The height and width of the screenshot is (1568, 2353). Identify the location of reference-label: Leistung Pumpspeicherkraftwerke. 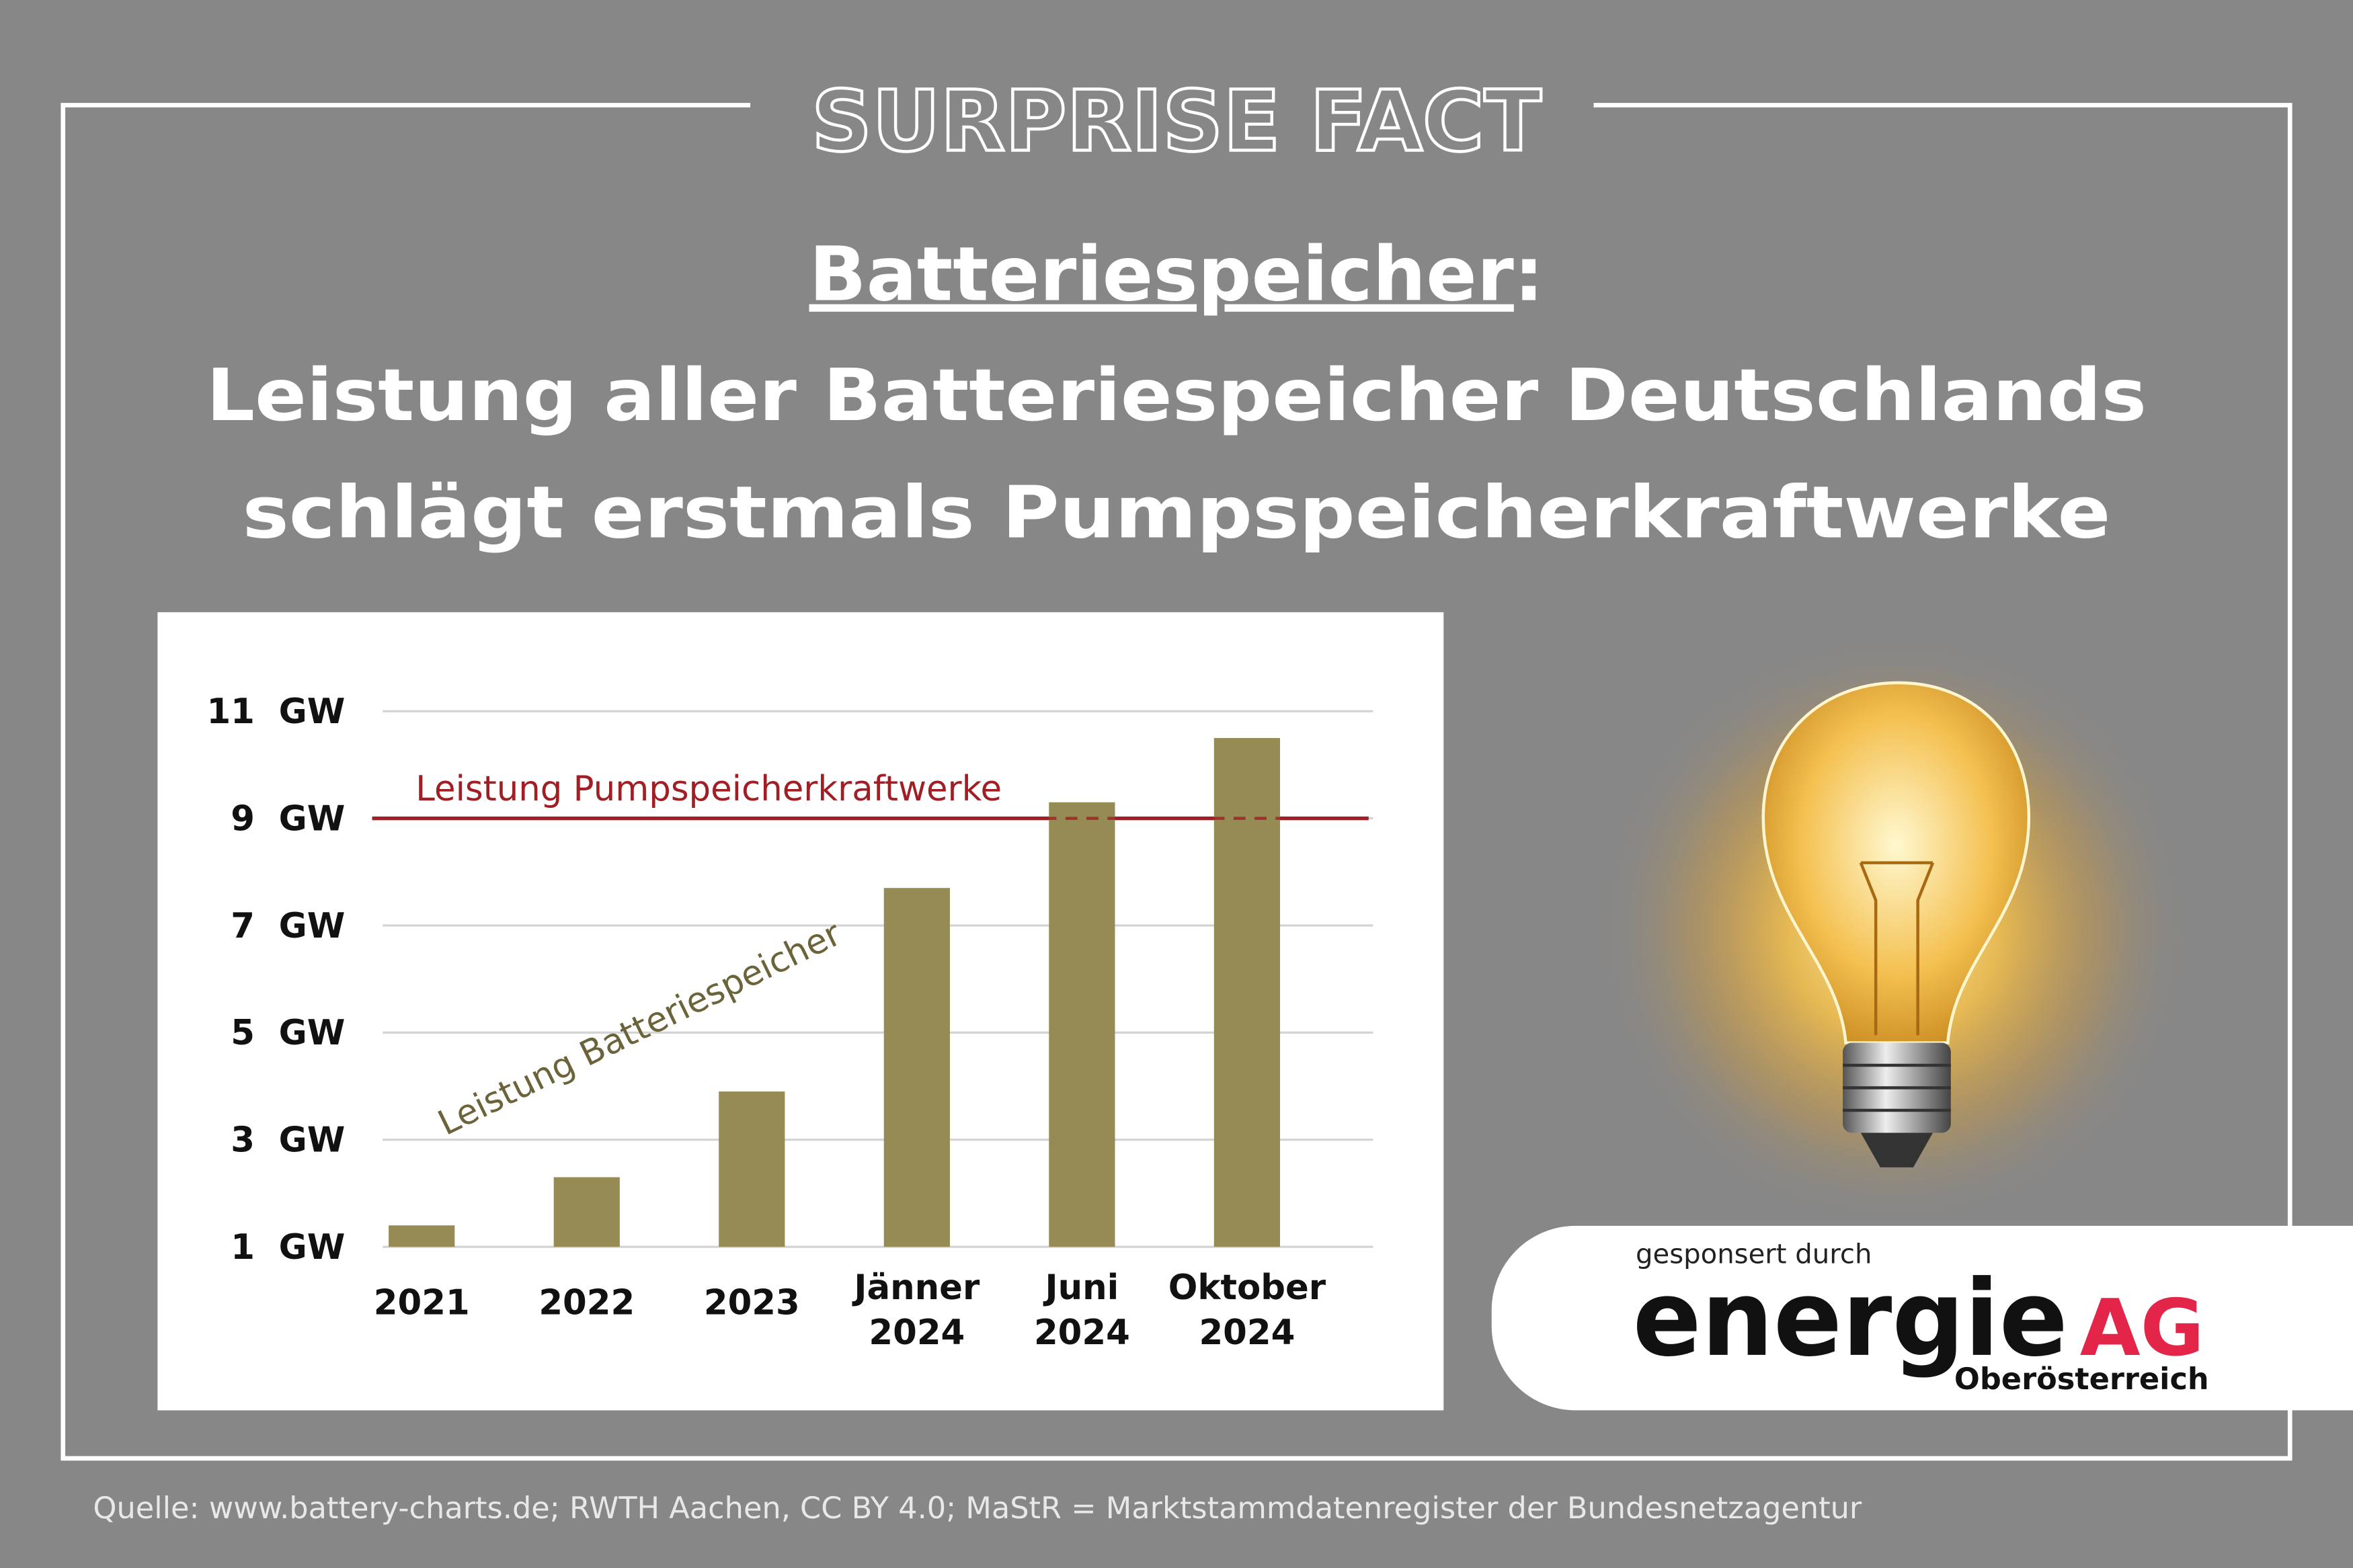
(709, 789).